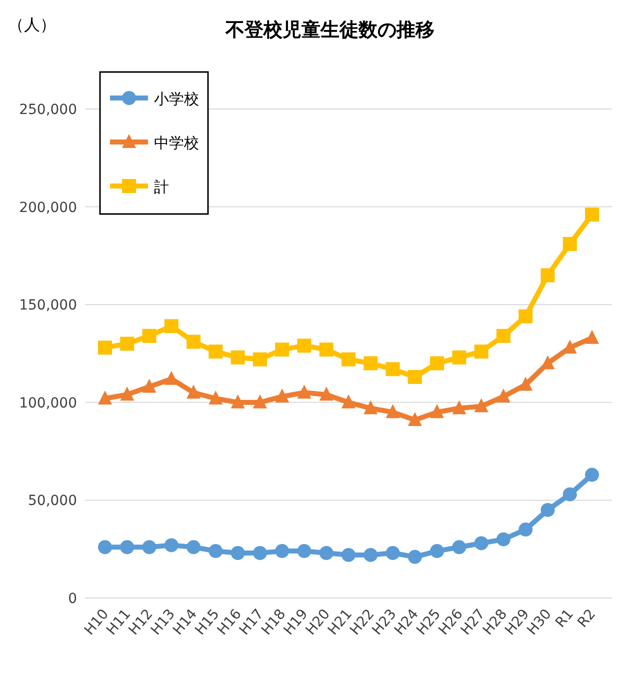 This screenshot has height=683, width=626. I want to click on legend-label: 小学校, so click(176, 99).